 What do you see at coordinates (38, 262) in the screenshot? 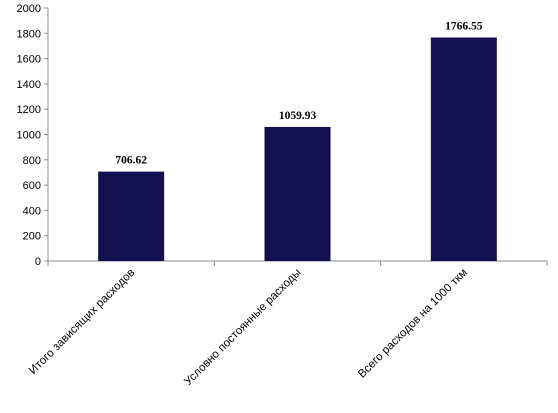
I see `y-tick-label: 0` at bounding box center [38, 262].